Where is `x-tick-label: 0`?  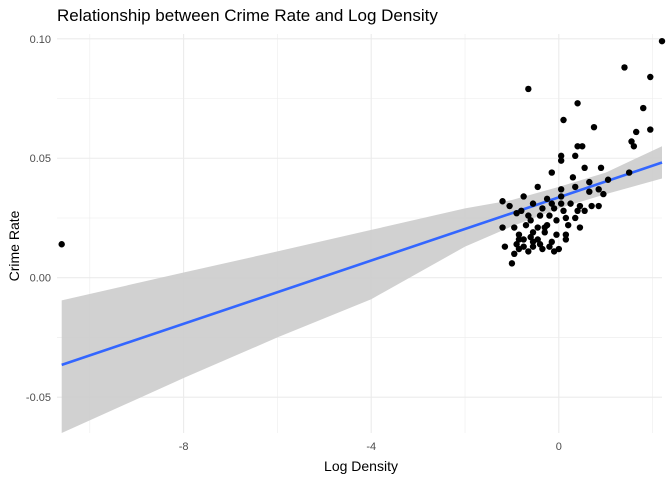
x-tick-label: 0 is located at coordinates (559, 447).